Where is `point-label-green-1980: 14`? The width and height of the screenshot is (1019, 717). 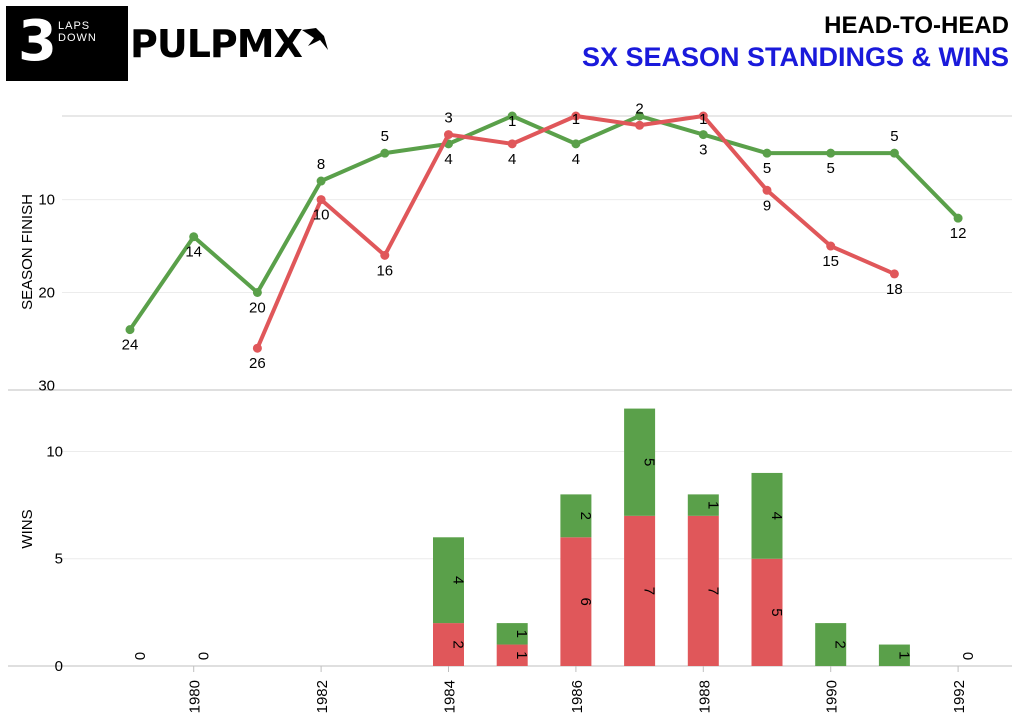
point-label-green-1980: 14 is located at coordinates (193, 252).